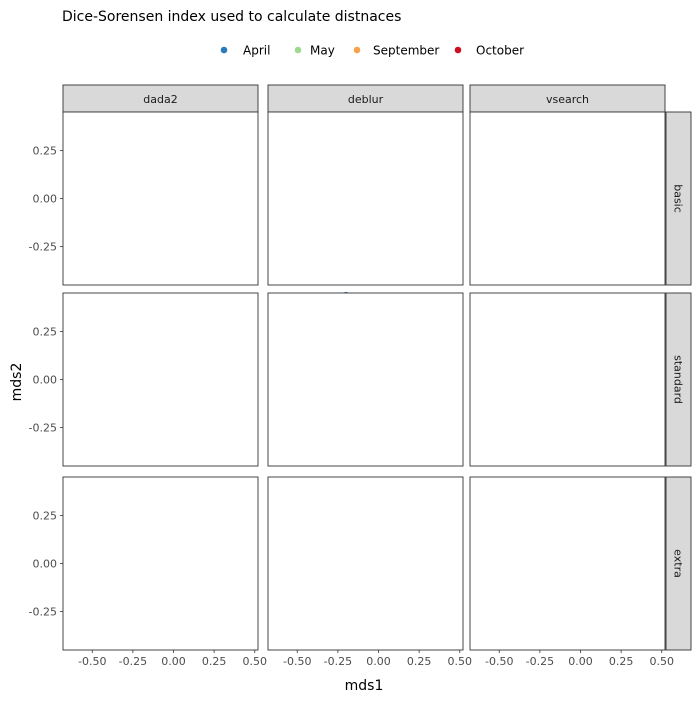 Image resolution: width=700 pixels, height=704 pixels. I want to click on legend: April May September October, so click(372, 51).